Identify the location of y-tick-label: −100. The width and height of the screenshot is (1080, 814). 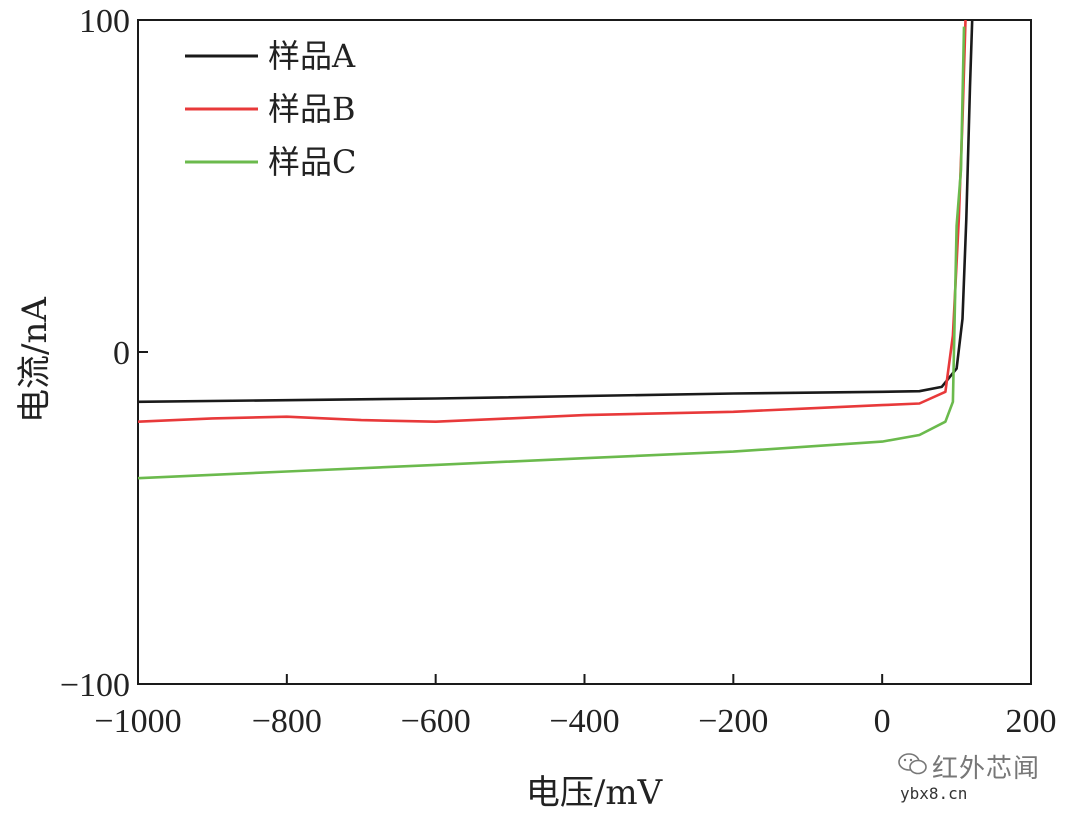
(95, 685).